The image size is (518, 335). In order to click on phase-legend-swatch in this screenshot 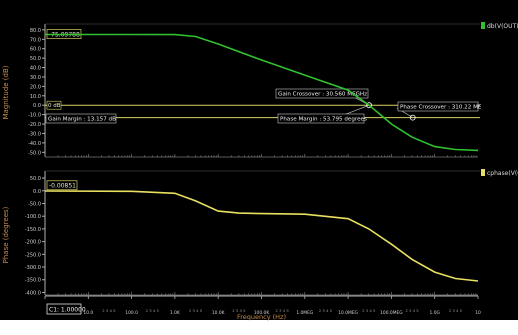, I will do `click(483, 172)`.